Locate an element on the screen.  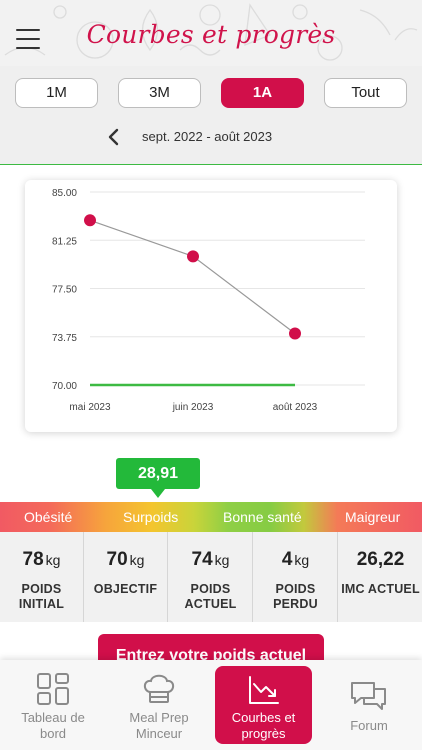
stat-poids-actuel: 74 kg POIDS ACTUEL is located at coordinates (211, 577).